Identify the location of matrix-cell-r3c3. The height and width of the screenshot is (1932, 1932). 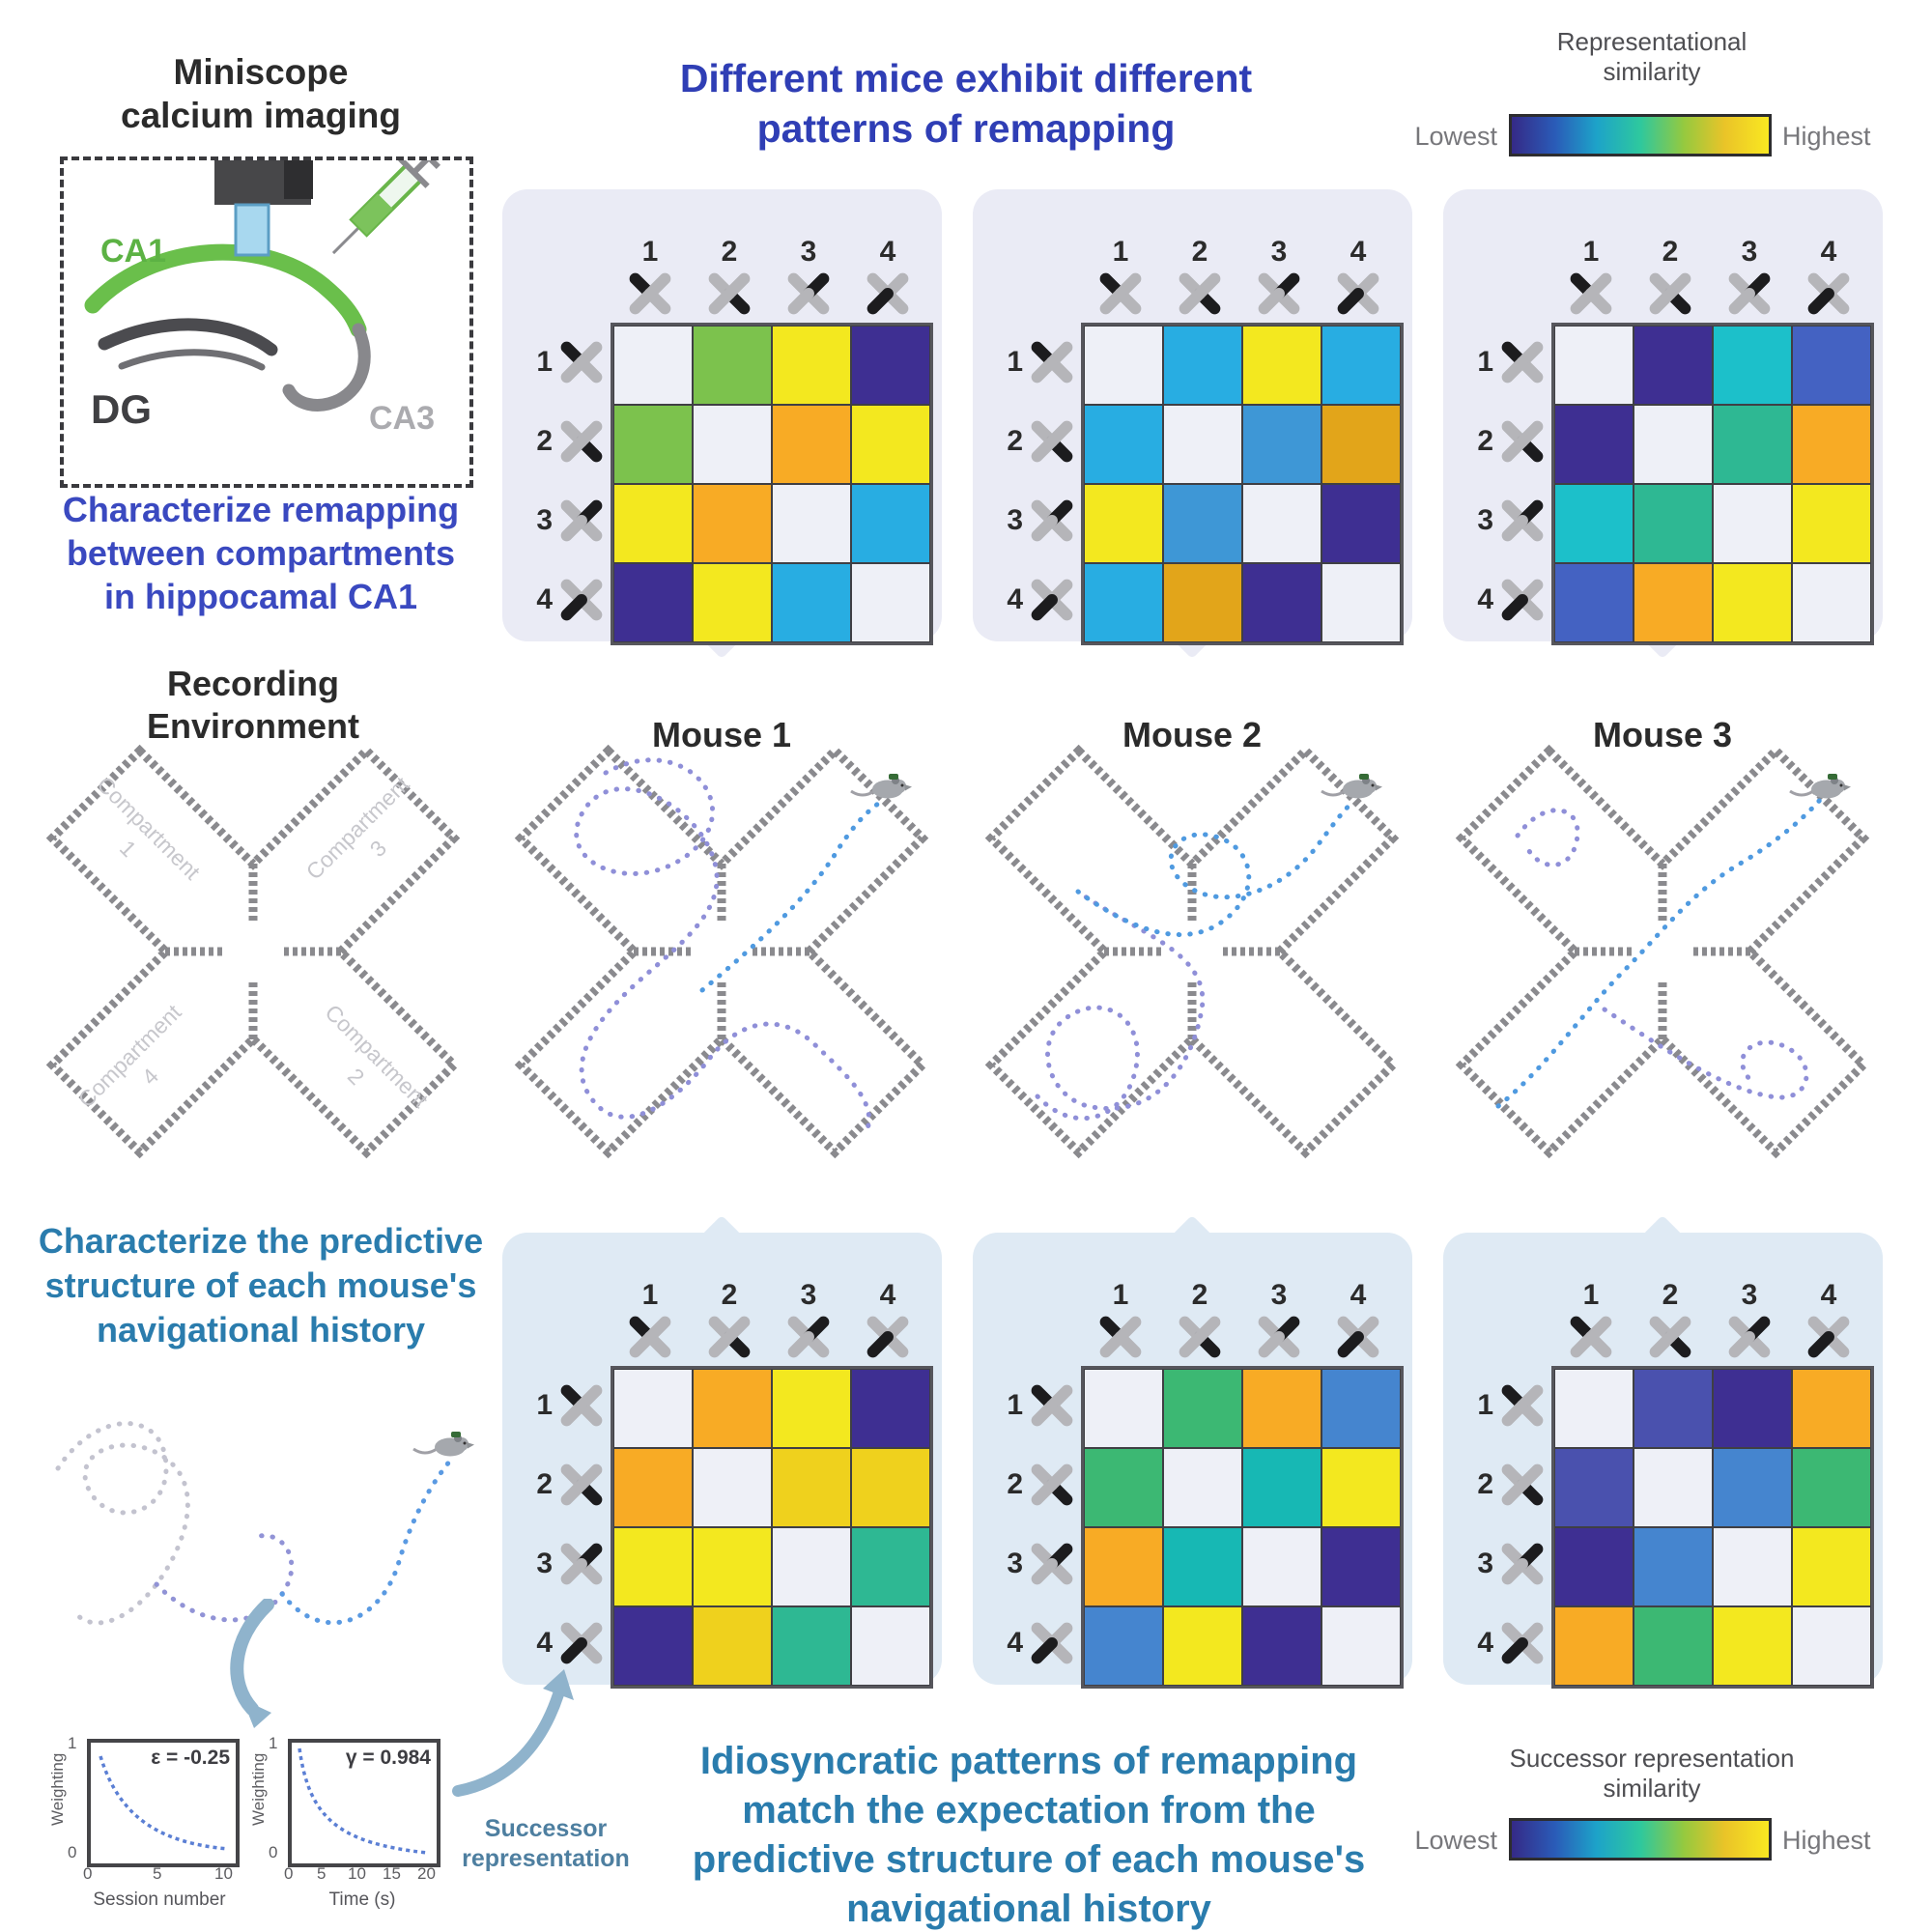
(811, 1566).